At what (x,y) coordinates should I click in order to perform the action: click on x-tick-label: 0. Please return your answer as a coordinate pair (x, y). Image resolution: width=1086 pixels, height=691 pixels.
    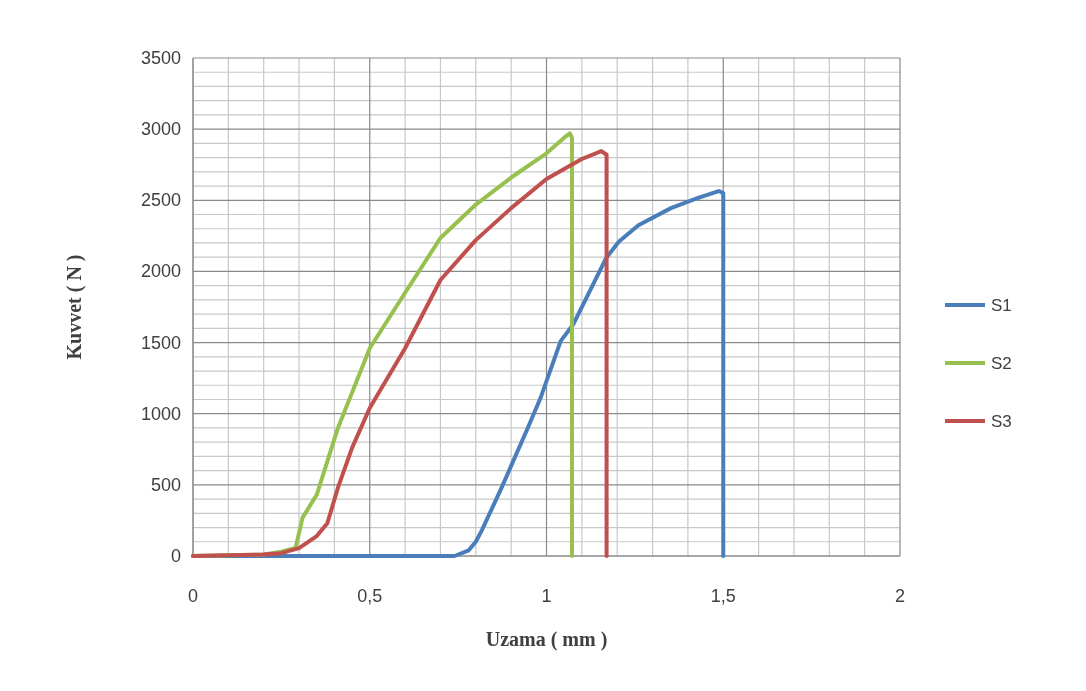
    Looking at the image, I should click on (193, 596).